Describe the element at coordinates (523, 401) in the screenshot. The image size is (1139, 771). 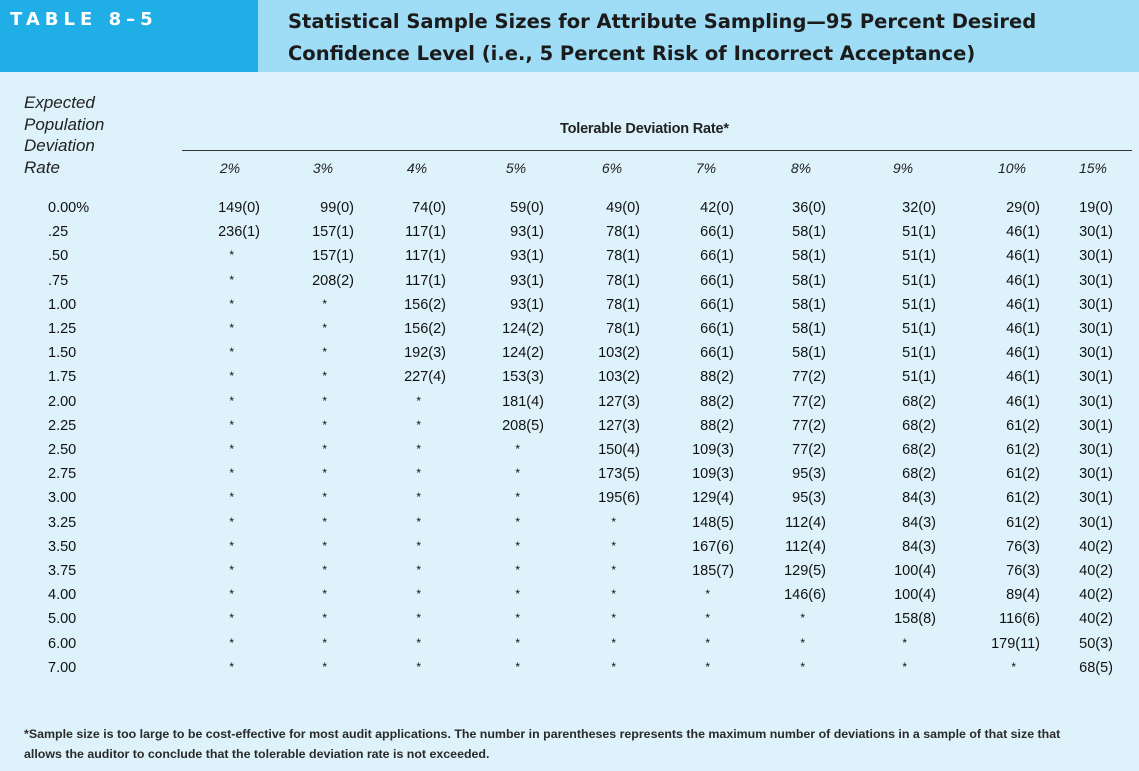
I see `table-cell: 181(4)` at that location.